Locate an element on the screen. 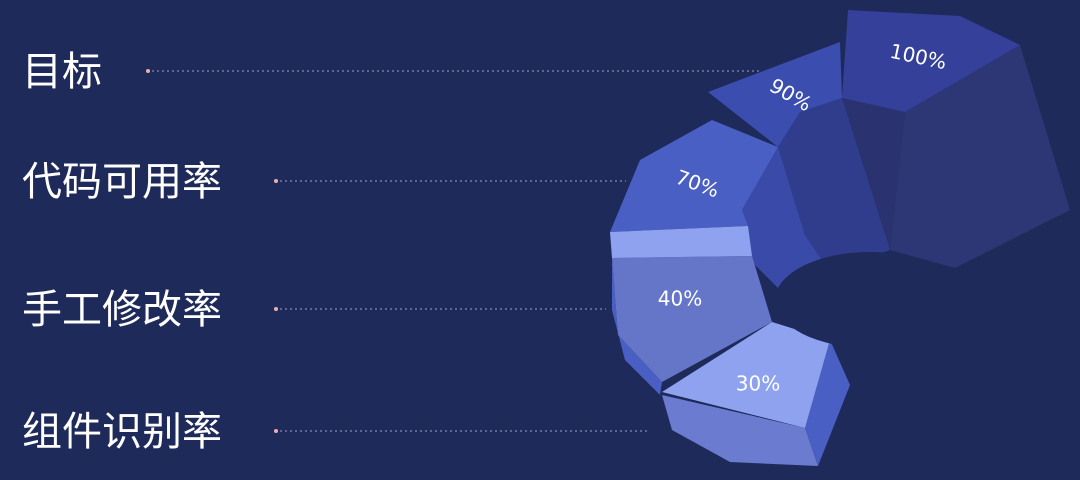 The height and width of the screenshot is (480, 1080). segment-label: 30% is located at coordinates (758, 384).